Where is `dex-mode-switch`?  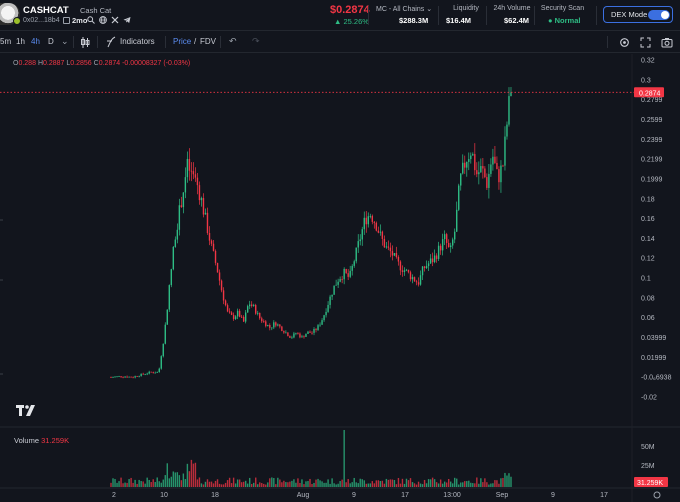 dex-mode-switch is located at coordinates (659, 15).